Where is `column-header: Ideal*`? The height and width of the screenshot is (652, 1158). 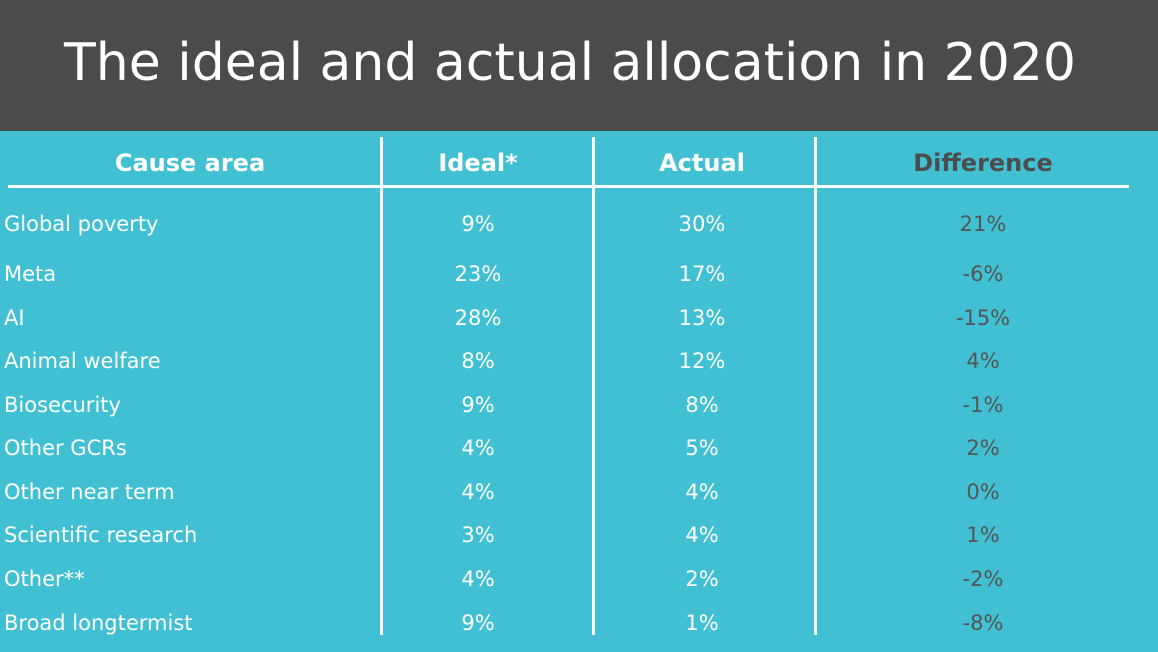
column-header: Ideal* is located at coordinates (478, 163).